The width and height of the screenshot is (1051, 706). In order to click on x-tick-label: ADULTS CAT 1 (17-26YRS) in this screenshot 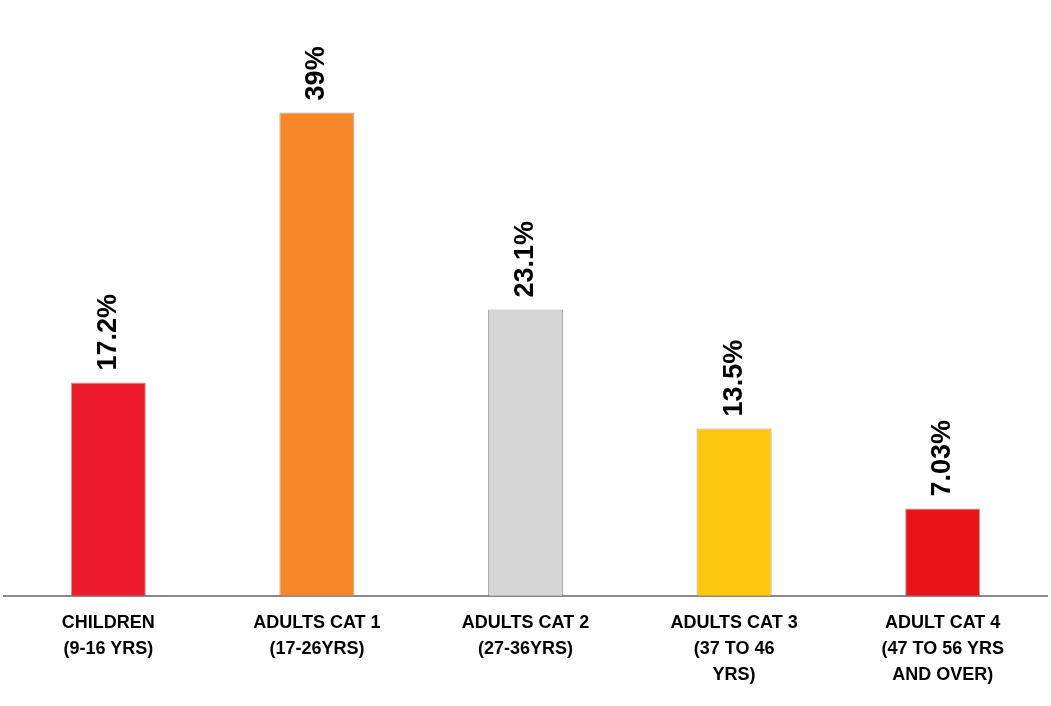, I will do `click(317, 634)`.